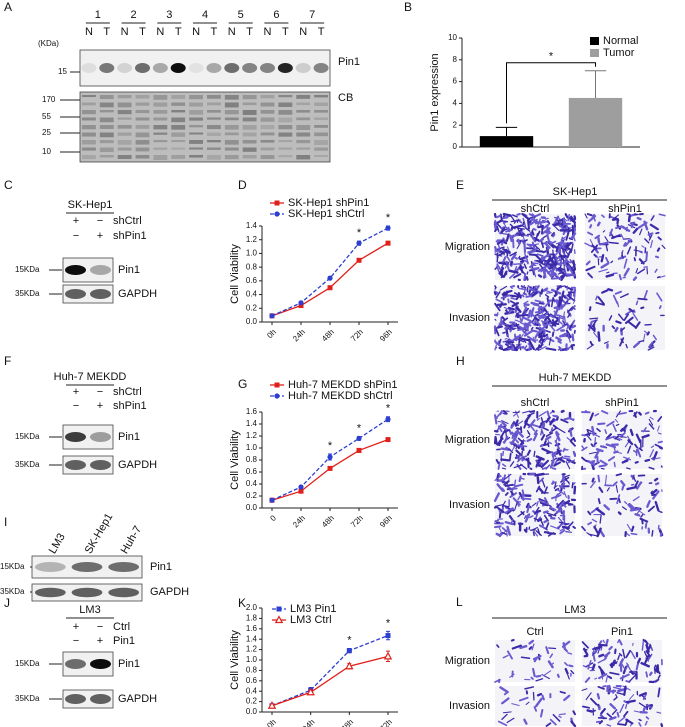  What do you see at coordinates (622, 403) in the screenshot?
I see `column-label: shPin1` at bounding box center [622, 403].